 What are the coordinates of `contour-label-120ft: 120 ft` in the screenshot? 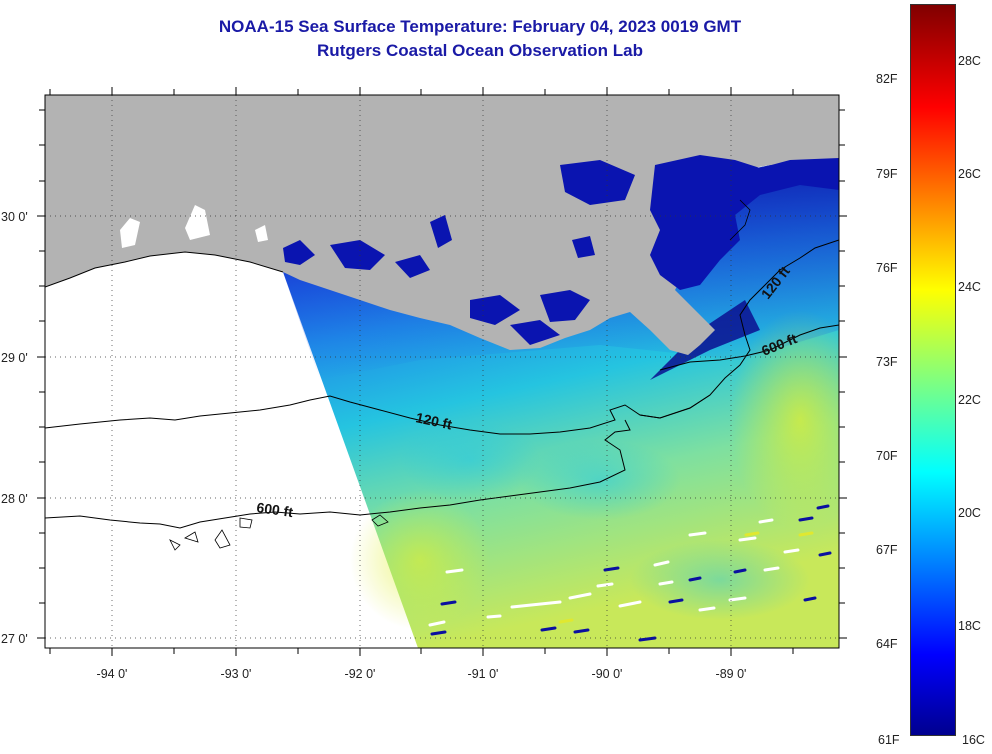 It's located at (433, 420).